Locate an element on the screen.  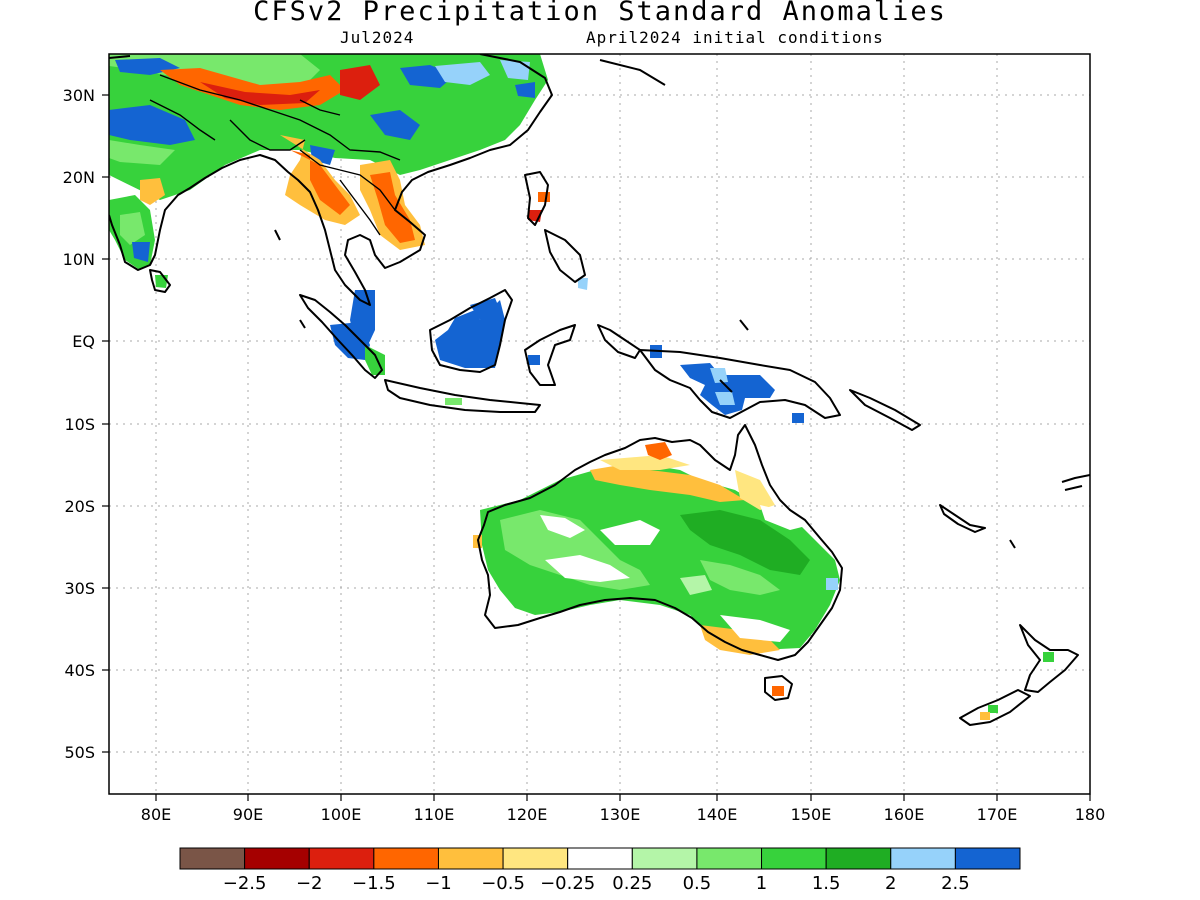
colorbar-label: −0.25 is located at coordinates (567, 883).